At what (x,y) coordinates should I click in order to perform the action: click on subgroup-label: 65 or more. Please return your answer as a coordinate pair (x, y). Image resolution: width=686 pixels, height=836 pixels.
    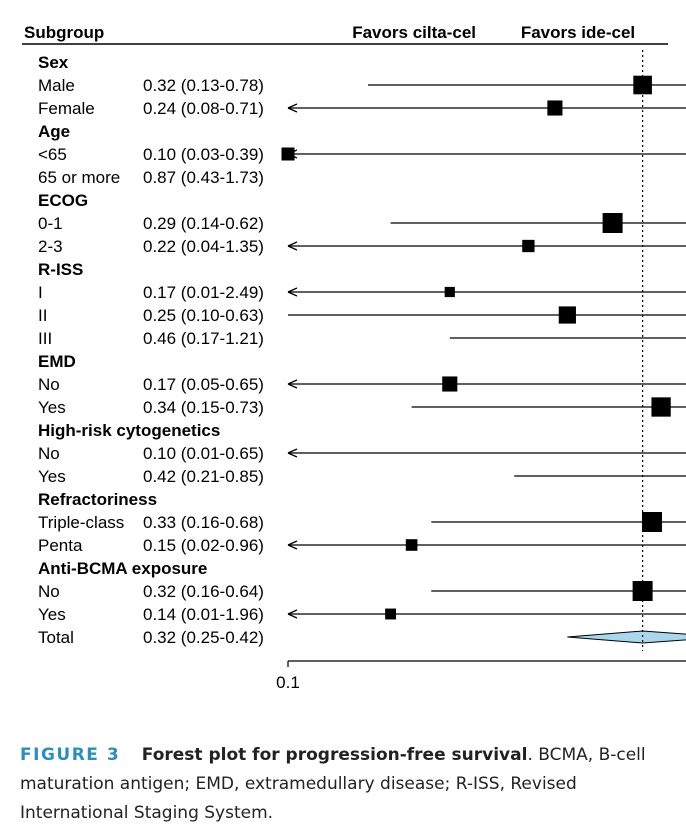
    Looking at the image, I should click on (79, 177).